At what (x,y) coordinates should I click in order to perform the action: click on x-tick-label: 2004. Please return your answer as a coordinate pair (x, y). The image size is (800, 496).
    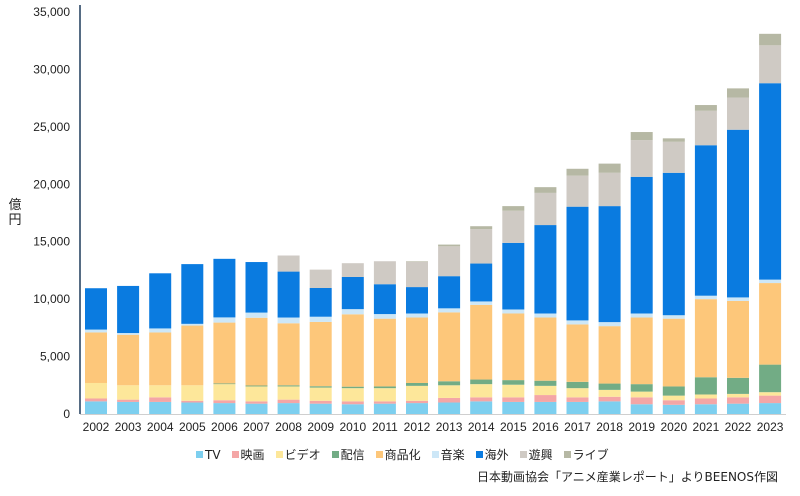
    Looking at the image, I should click on (160, 427).